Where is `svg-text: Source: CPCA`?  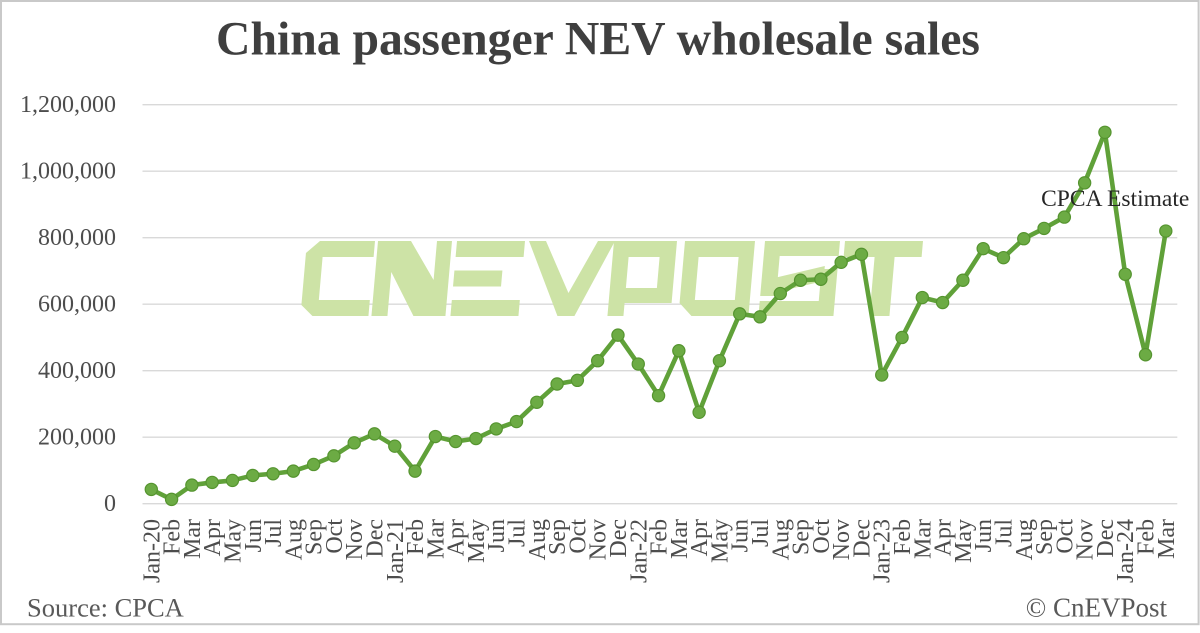 svg-text: Source: CPCA is located at coordinates (105, 608).